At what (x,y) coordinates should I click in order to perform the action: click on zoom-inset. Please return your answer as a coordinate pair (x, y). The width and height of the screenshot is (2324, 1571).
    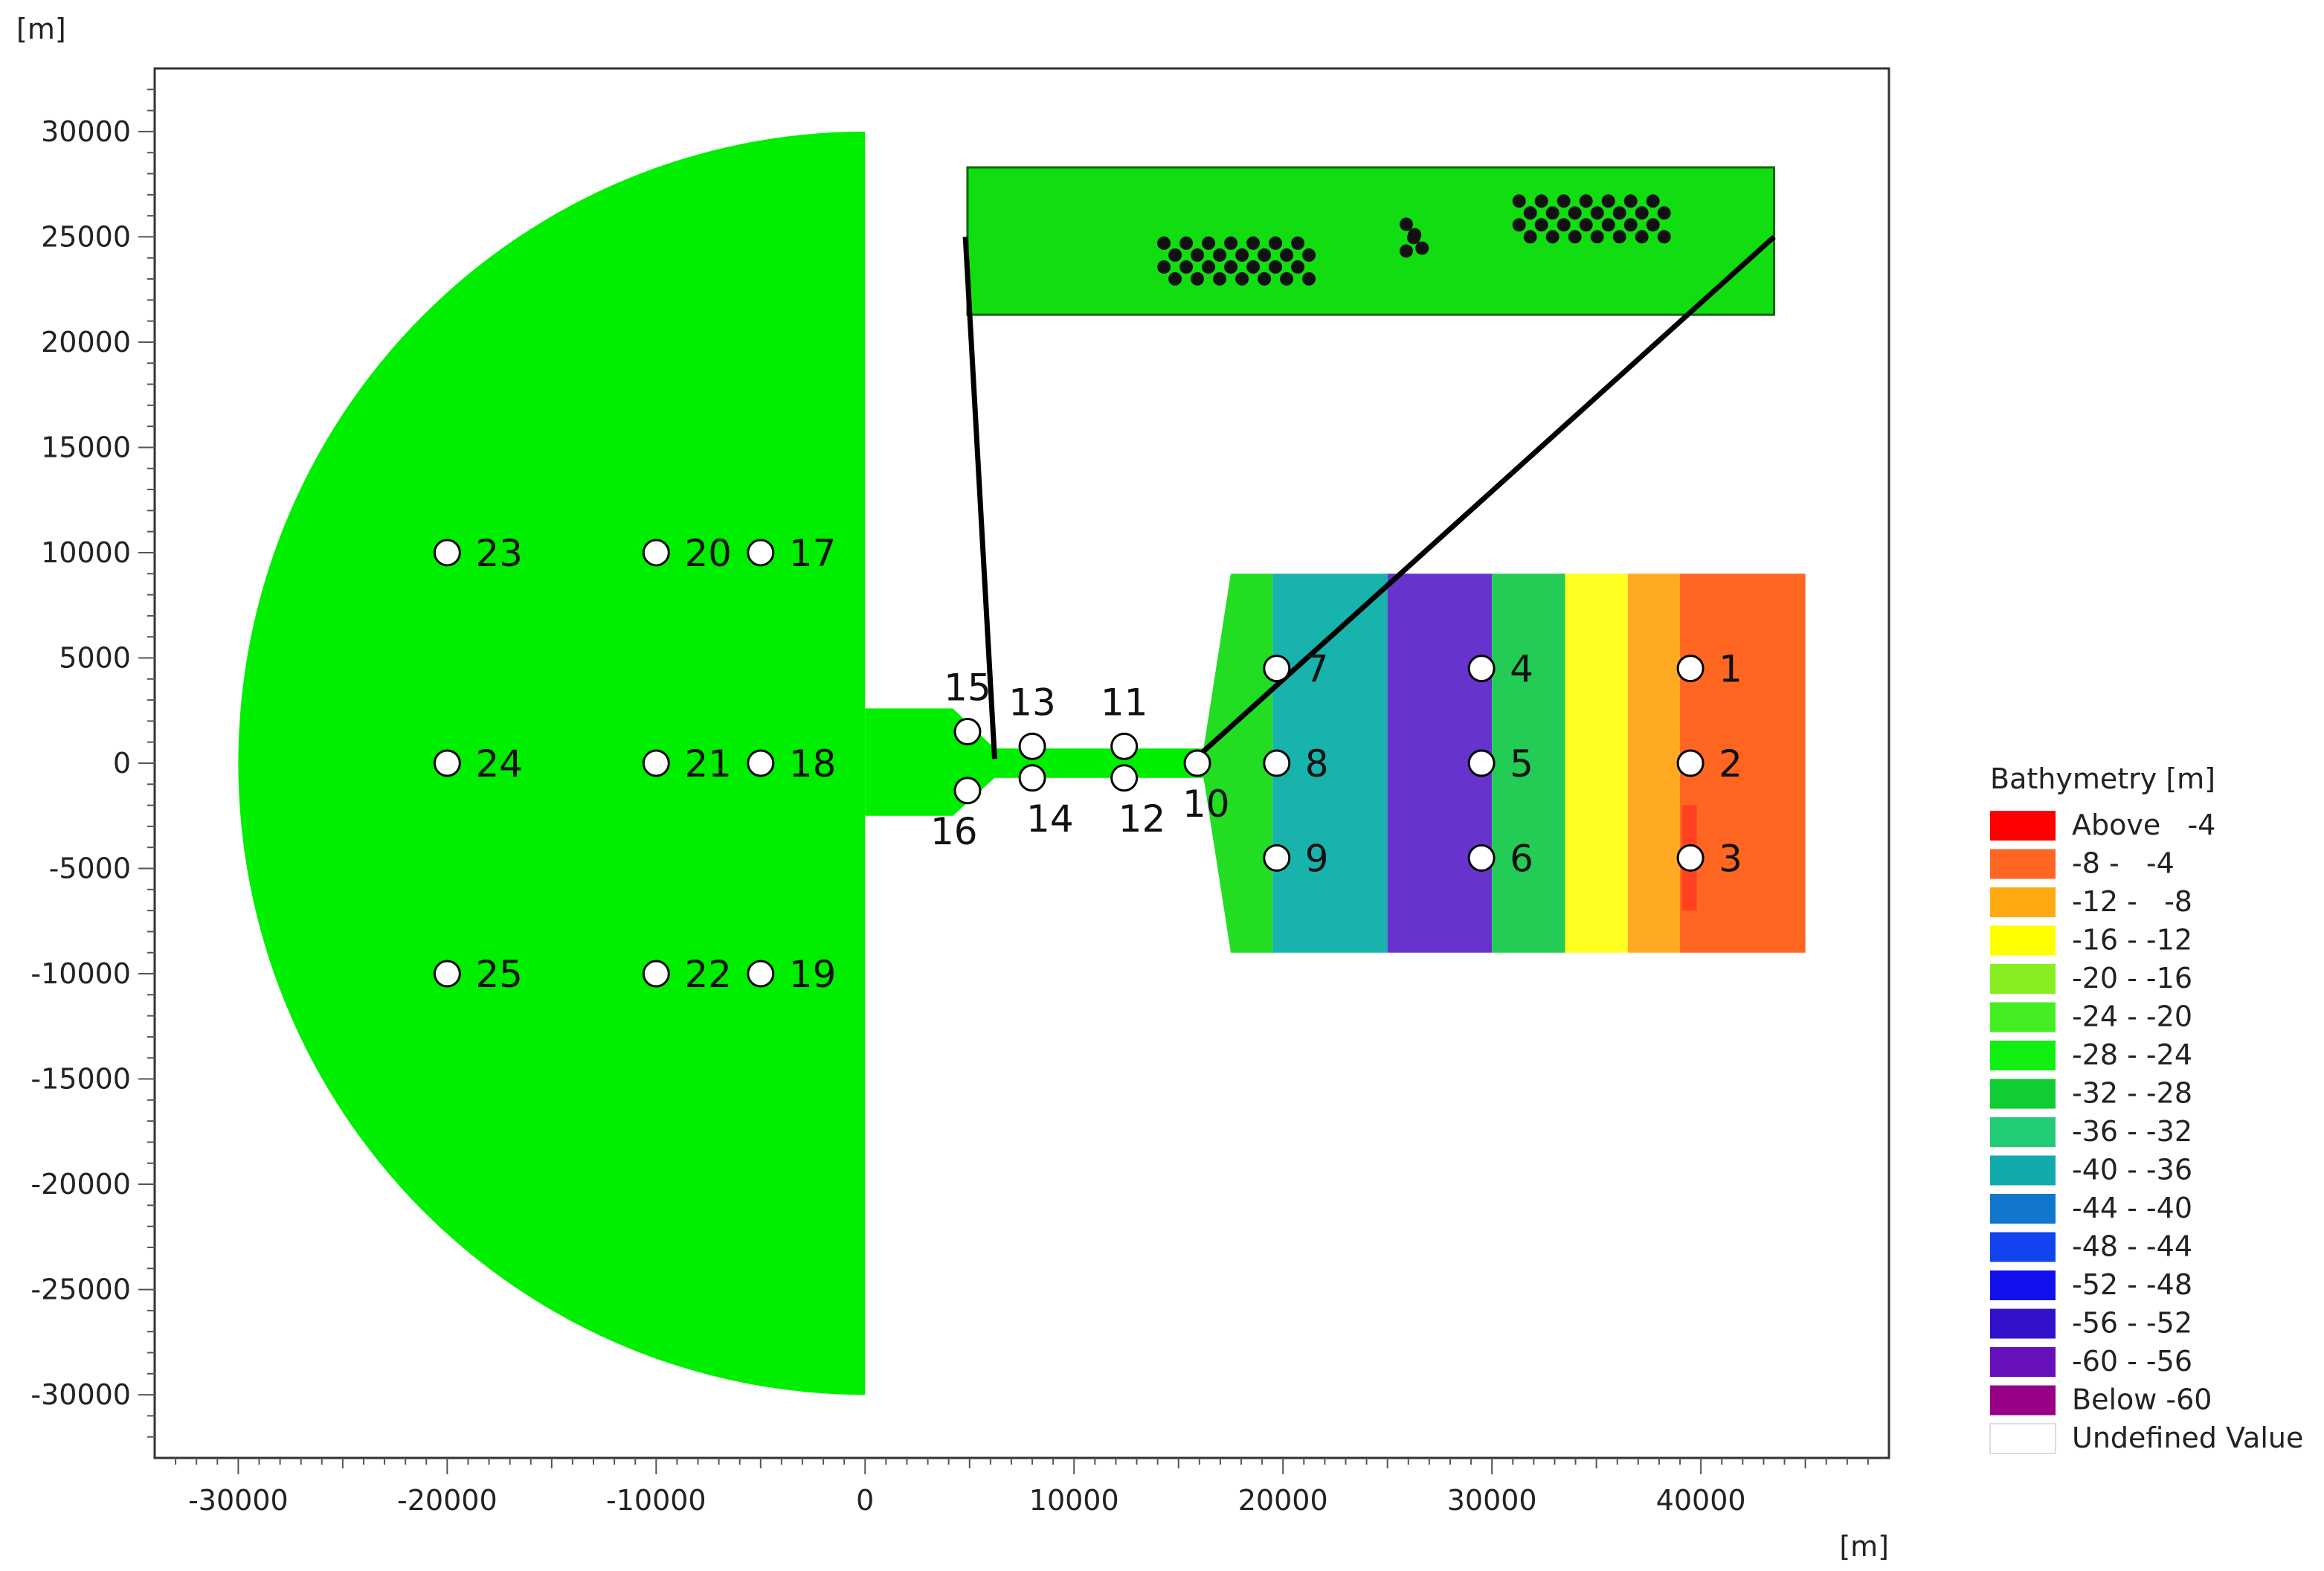
    Looking at the image, I should click on (1370, 241).